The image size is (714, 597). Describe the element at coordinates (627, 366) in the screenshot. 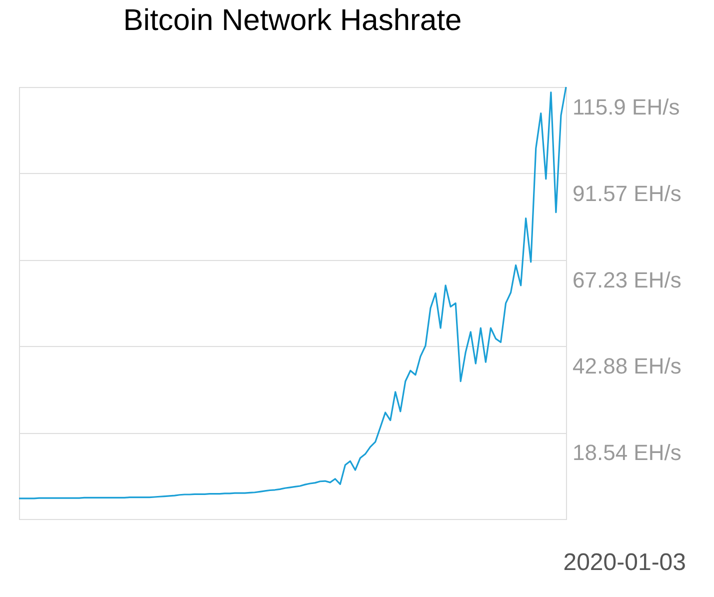

I see `y-tick-label: 42.88 EH/s` at that location.